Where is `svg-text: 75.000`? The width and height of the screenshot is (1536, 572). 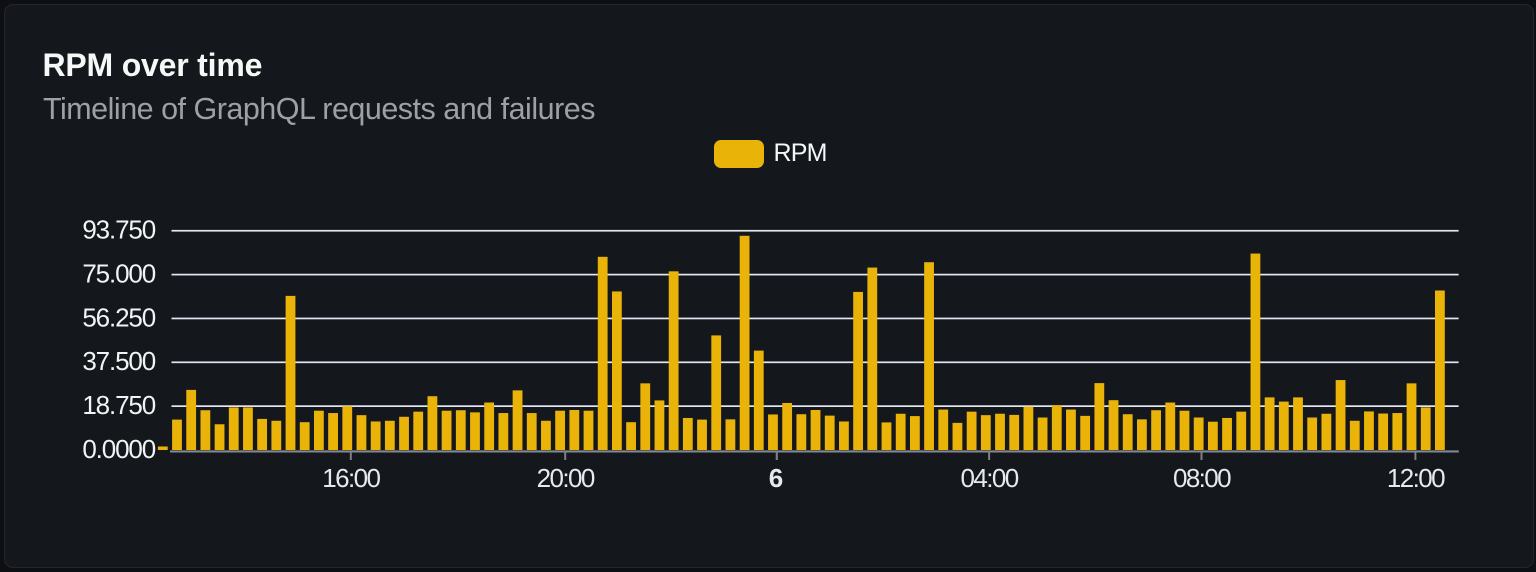
svg-text: 75.000 is located at coordinates (118, 273).